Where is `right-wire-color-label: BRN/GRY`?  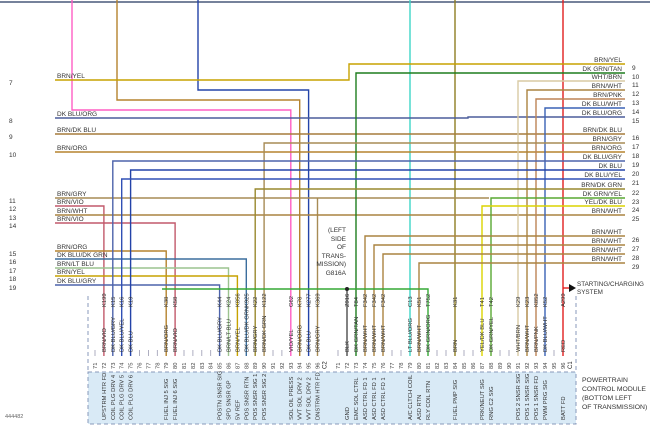
right-wire-color-label: BRN/GRY is located at coordinates (608, 139).